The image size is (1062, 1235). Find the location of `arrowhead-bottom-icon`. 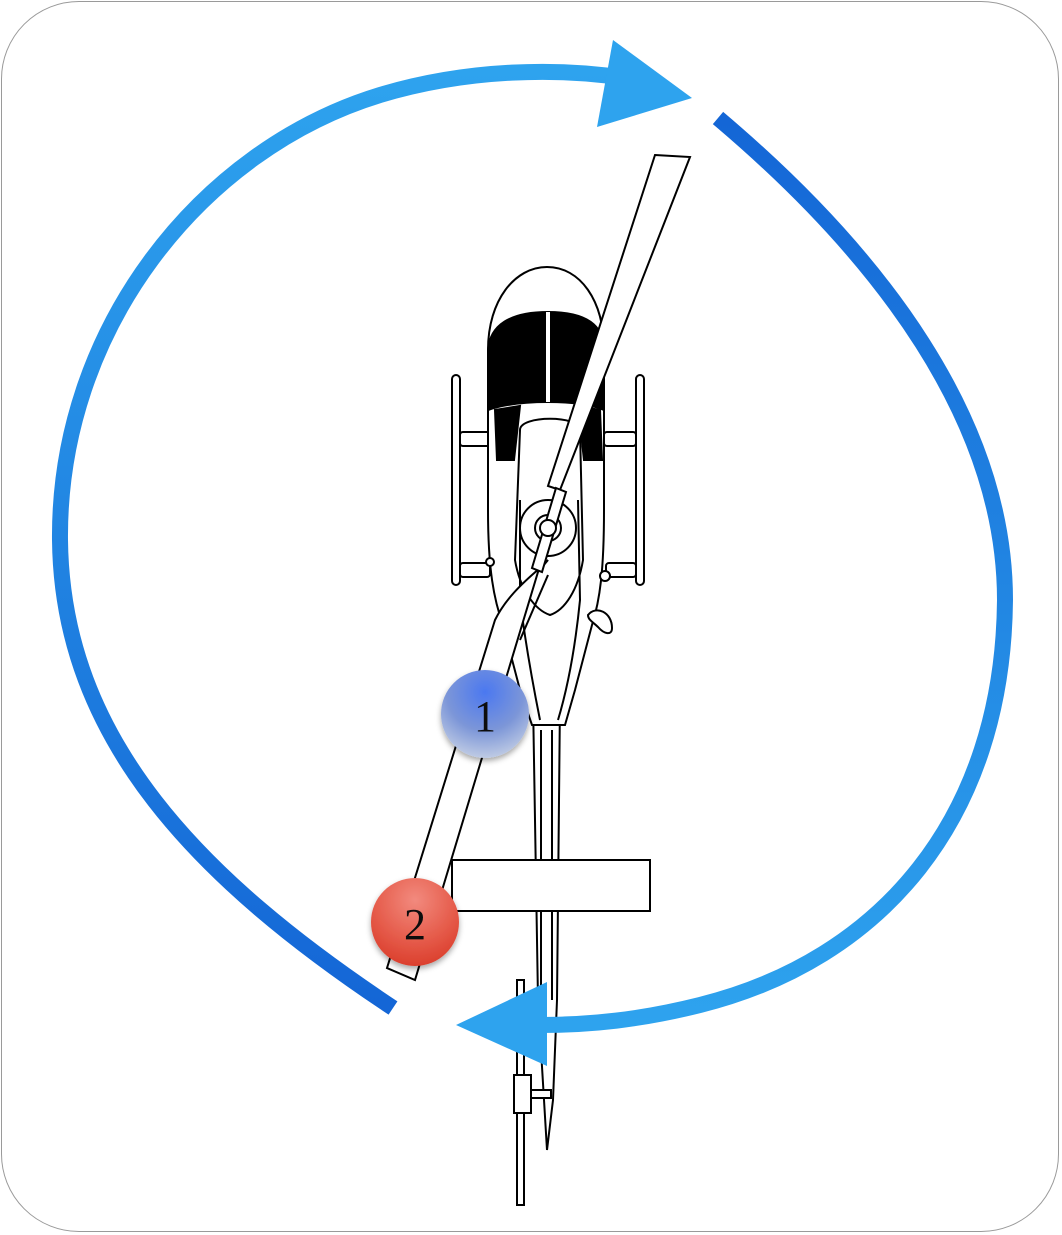

arrowhead-bottom-icon is located at coordinates (501, 1024).